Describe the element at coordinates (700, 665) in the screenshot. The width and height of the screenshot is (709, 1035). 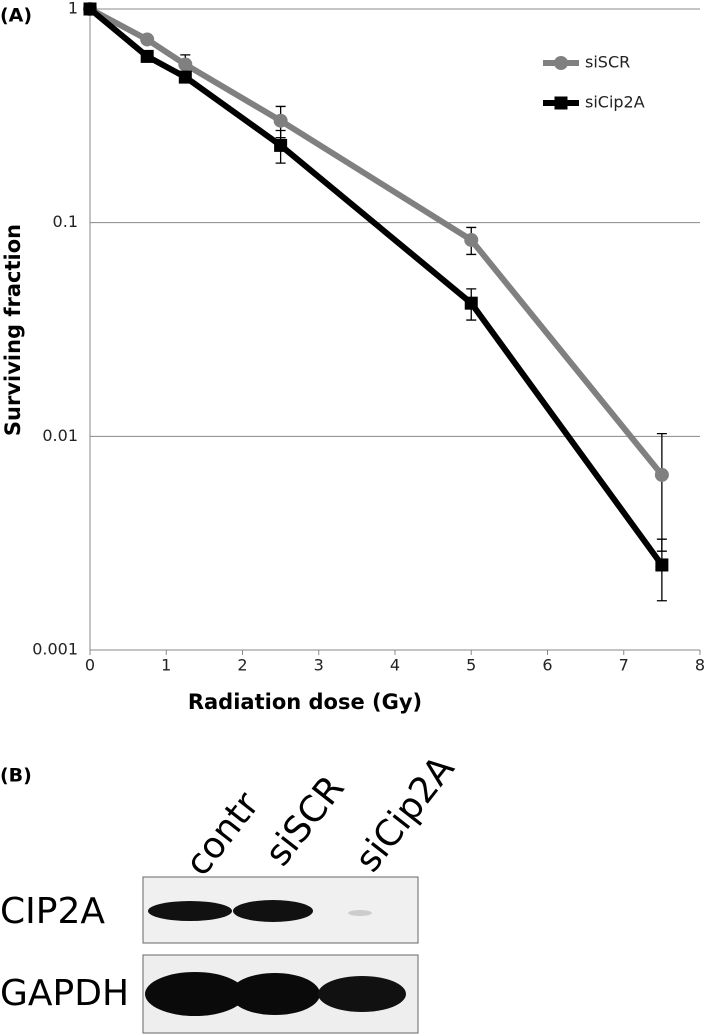
I see `x-tick-label: 8` at that location.